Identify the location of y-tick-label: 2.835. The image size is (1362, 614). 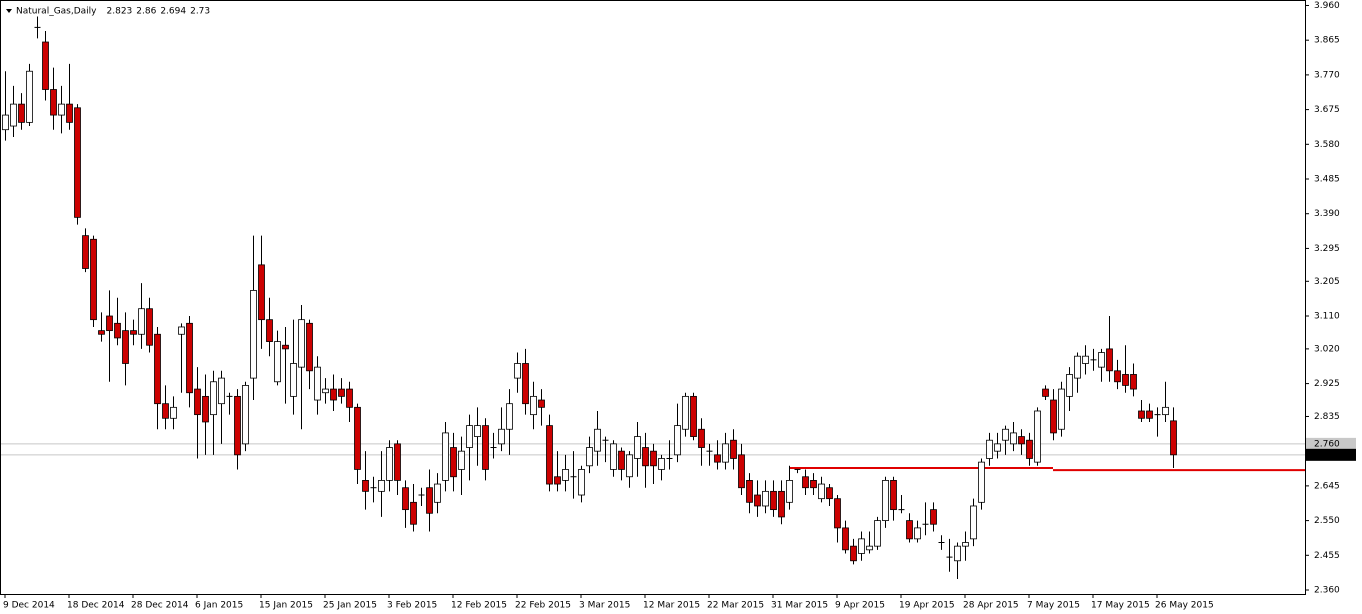
(1327, 417).